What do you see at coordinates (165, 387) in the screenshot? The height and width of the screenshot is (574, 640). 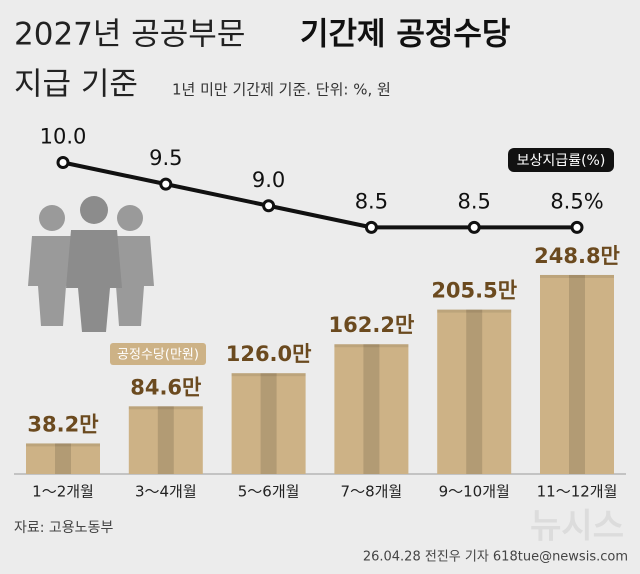 I see `value-label: 84.6만` at bounding box center [165, 387].